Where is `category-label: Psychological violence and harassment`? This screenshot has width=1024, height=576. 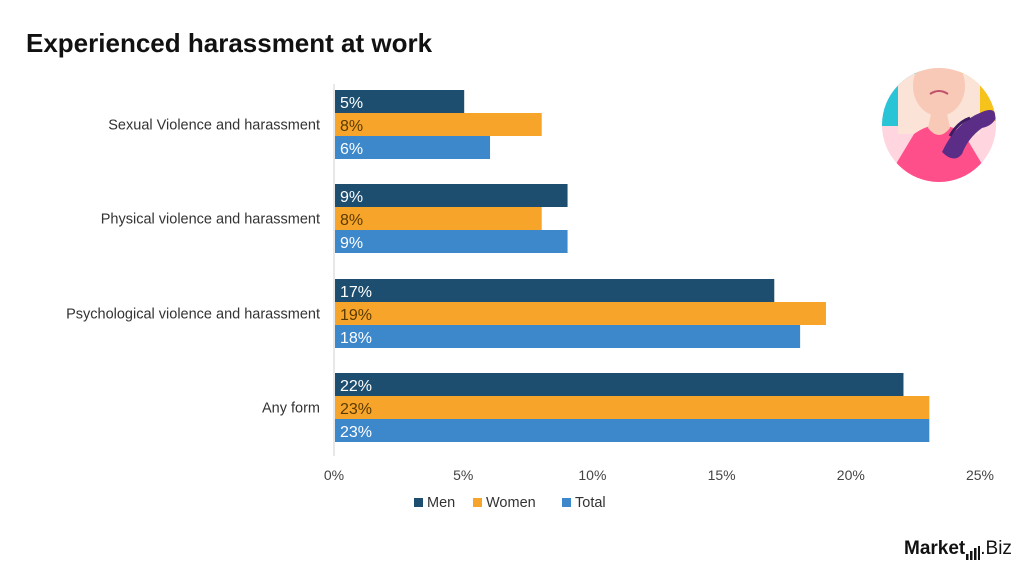 category-label: Psychological violence and harassment is located at coordinates (193, 315).